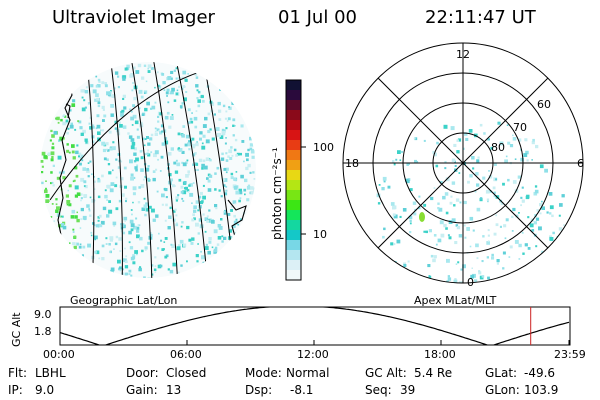 The height and width of the screenshot is (400, 600). I want to click on ip-label: IP:, so click(15, 390).